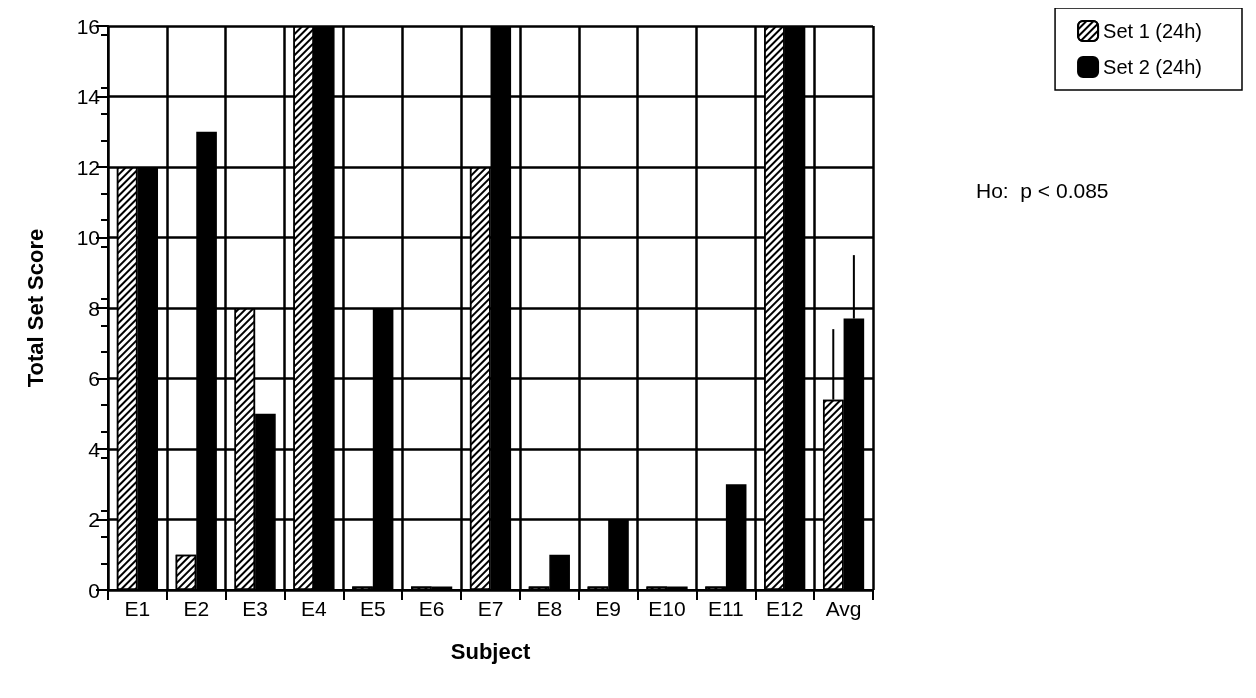 This screenshot has height=698, width=1256. Describe the element at coordinates (431, 608) in the screenshot. I see `x-tick-label: E6` at that location.